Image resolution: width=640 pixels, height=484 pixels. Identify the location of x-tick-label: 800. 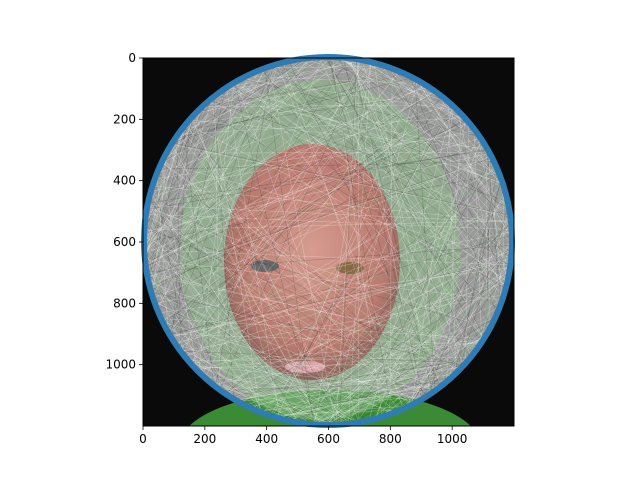
(390, 439).